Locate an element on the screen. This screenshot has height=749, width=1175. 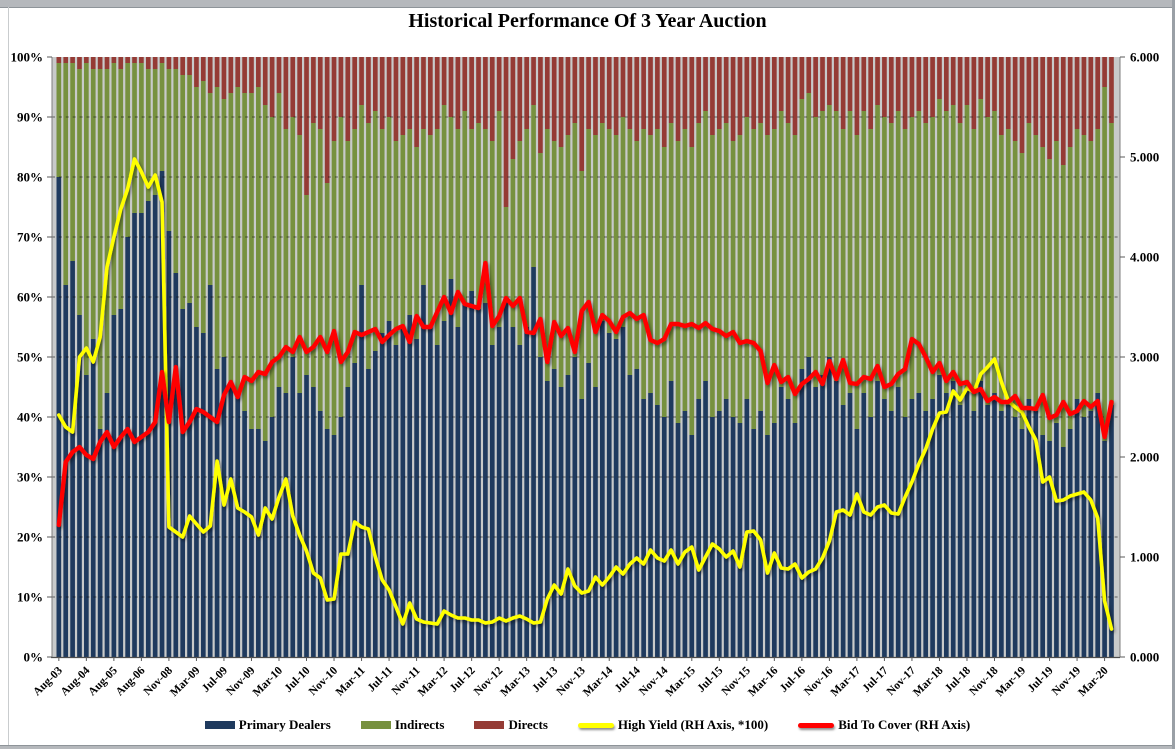
bid-to-cover-line-swatch is located at coordinates (816, 725).